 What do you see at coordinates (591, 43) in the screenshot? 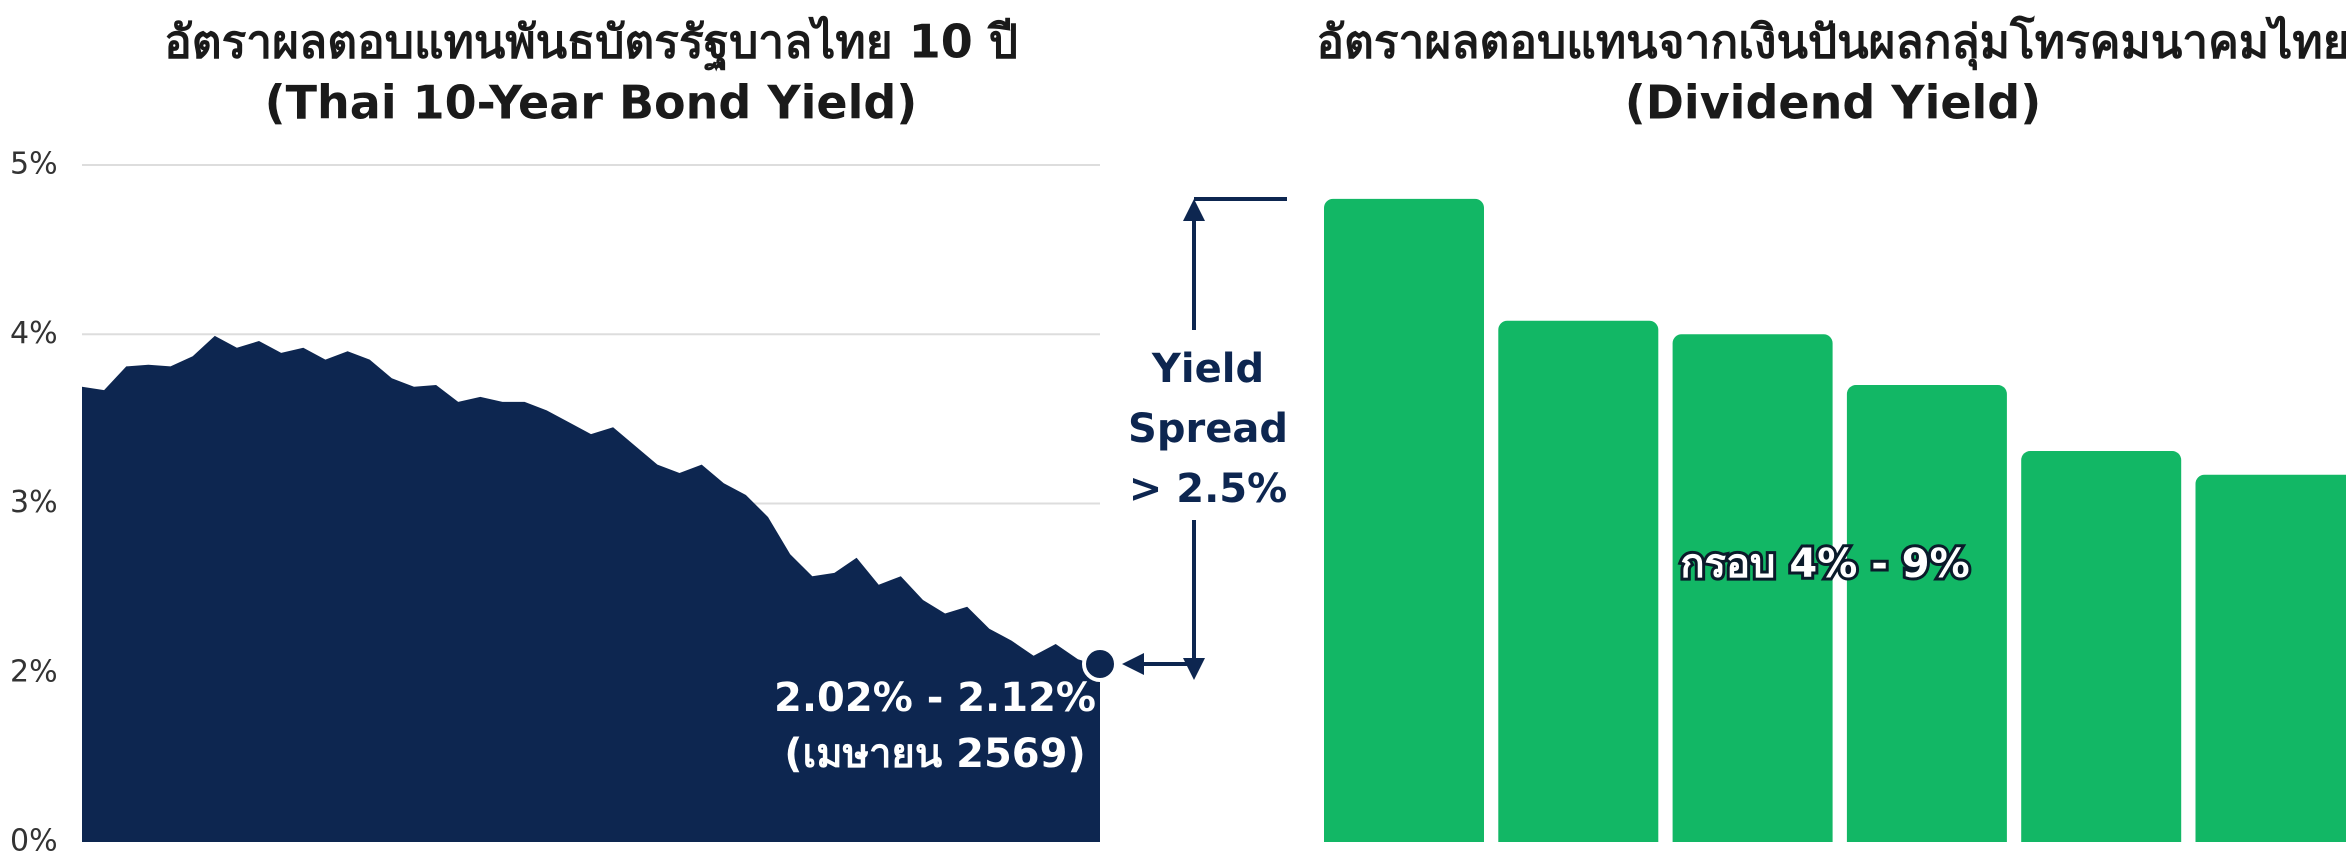
I see `chart-title: อัตราผลตอบแทนพันธบัตรรัฐบาลไทย 10 ปี` at bounding box center [591, 43].